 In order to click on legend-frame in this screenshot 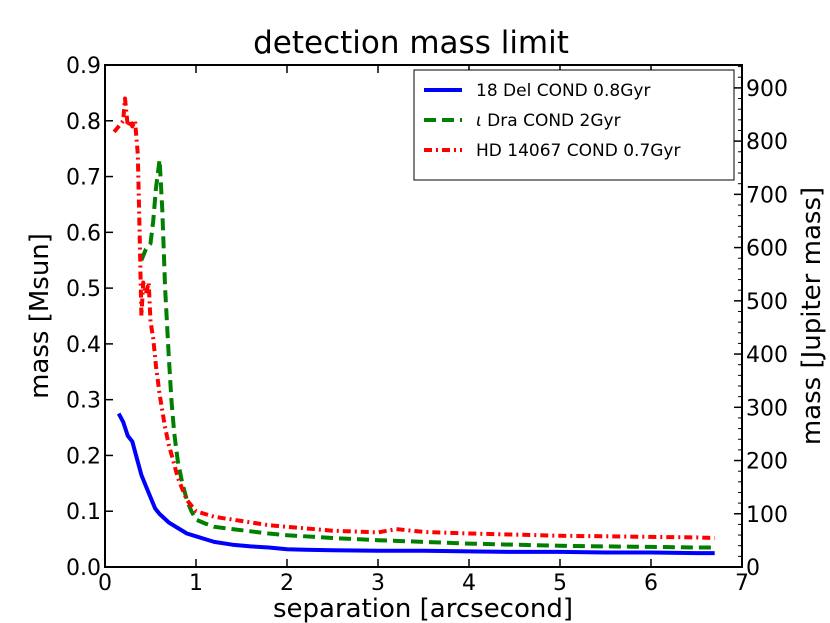, I will do `click(574, 125)`.